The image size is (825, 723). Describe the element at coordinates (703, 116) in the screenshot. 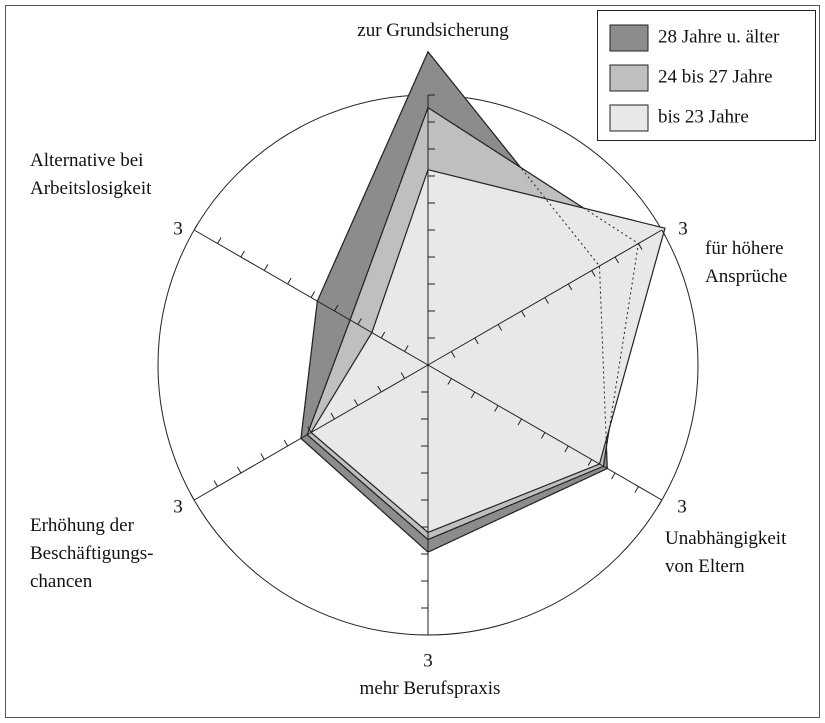

I see `legend-label: bis 23 Jahre` at that location.